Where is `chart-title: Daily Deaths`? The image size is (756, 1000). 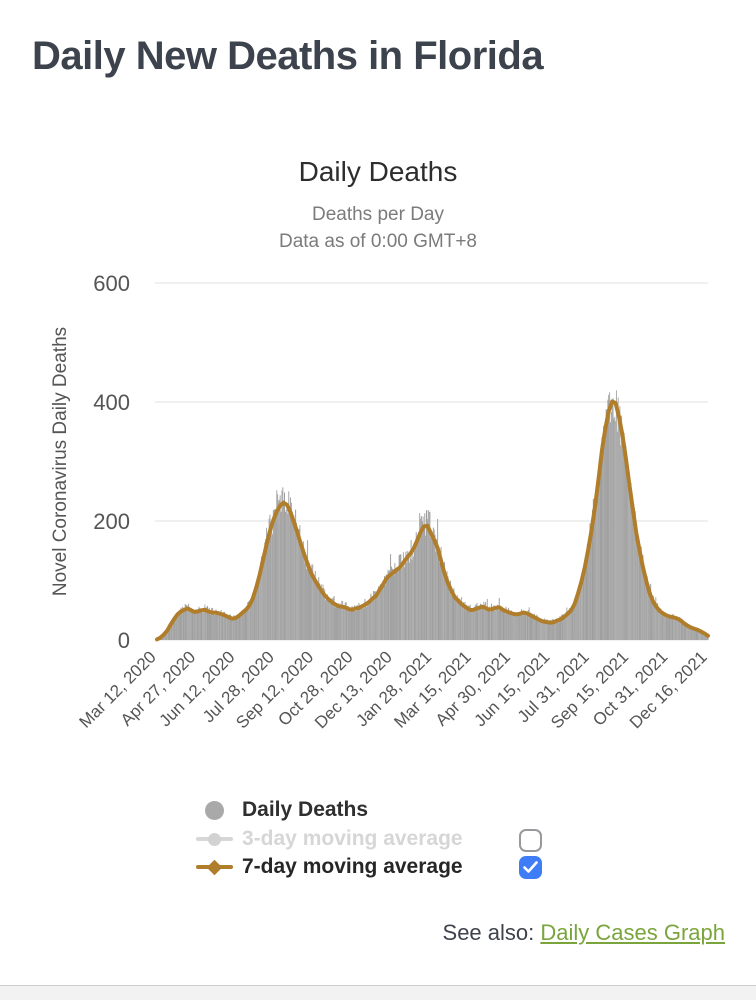
chart-title: Daily Deaths is located at coordinates (378, 171).